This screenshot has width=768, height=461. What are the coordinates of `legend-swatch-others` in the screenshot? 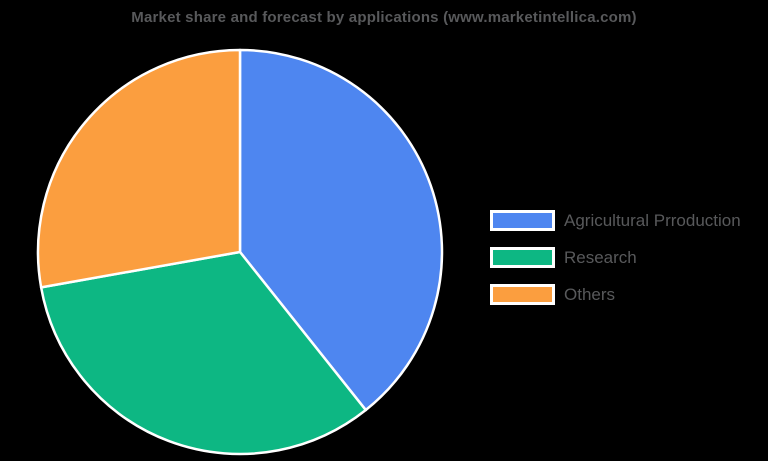 It's located at (522, 294).